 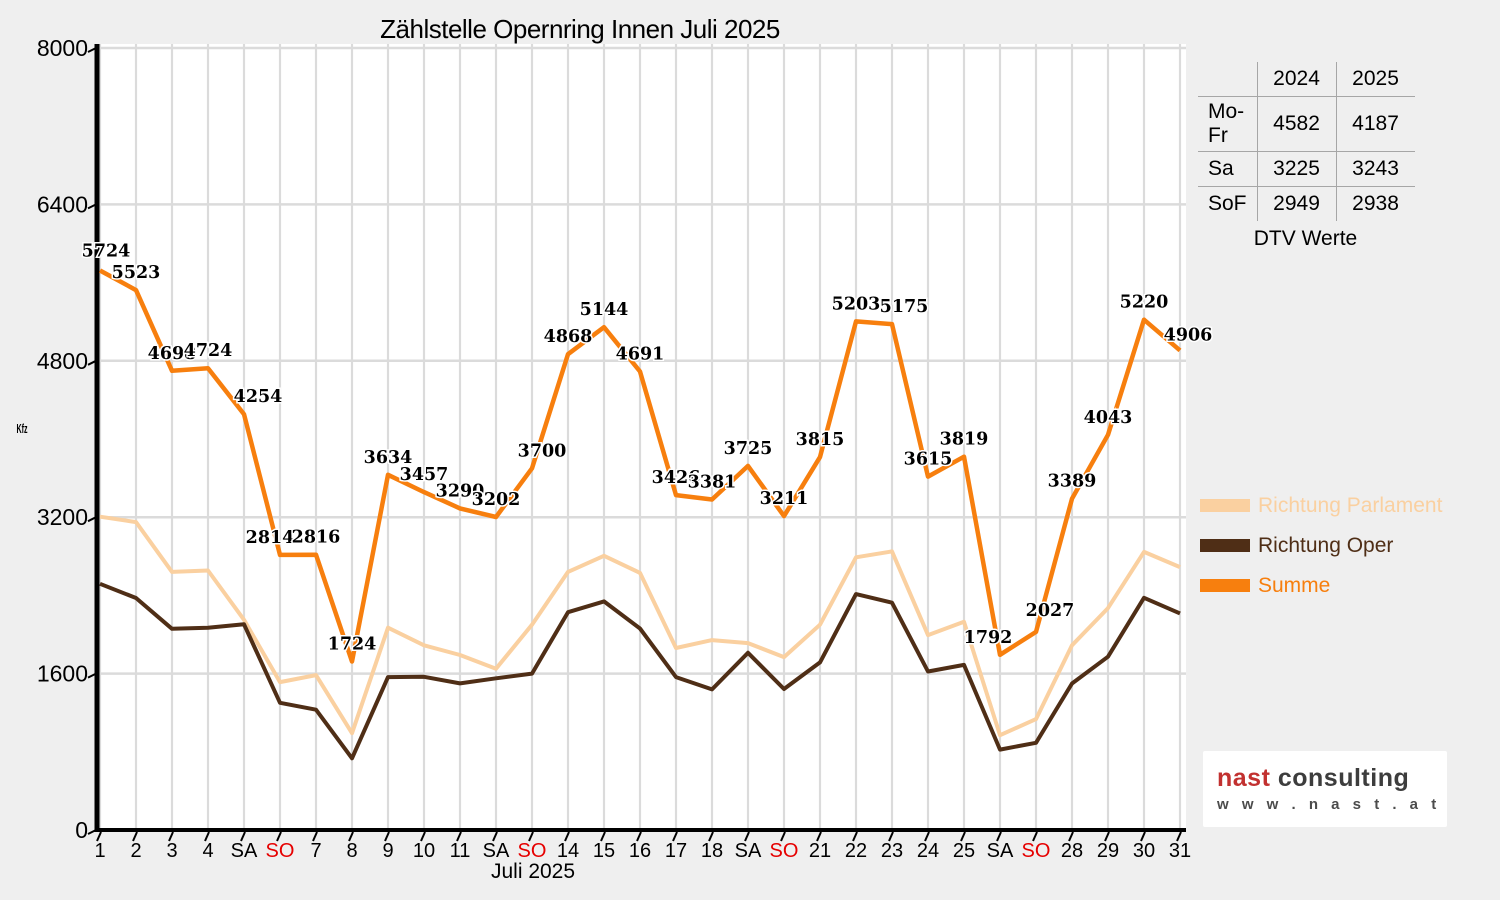 What do you see at coordinates (1228, 124) in the screenshot?
I see `row-label: Mo-Fr` at bounding box center [1228, 124].